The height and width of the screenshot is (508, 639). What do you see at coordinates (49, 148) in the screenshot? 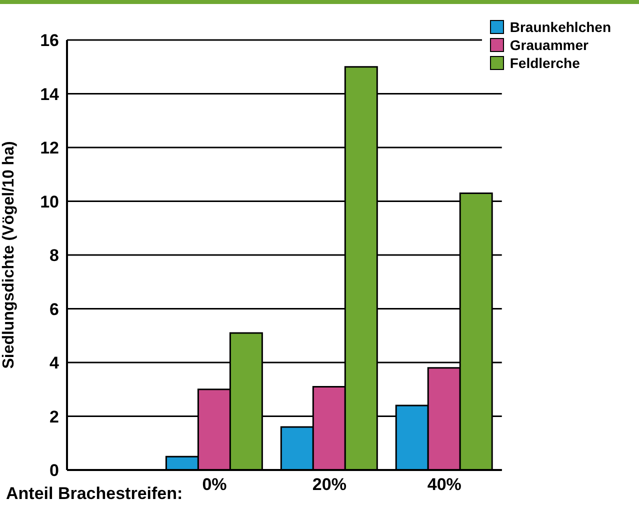
I see `y-tick-label: 12` at bounding box center [49, 148].